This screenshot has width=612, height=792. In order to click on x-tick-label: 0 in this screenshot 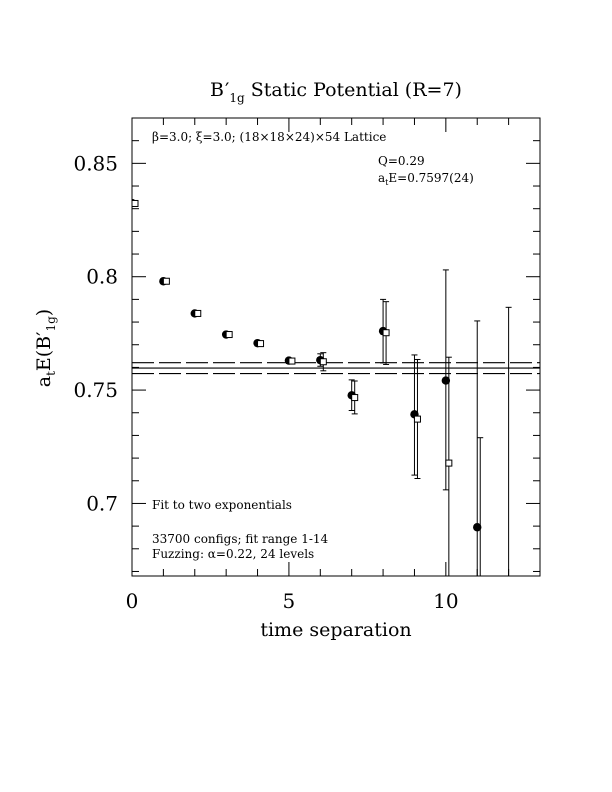, I will do `click(132, 601)`.